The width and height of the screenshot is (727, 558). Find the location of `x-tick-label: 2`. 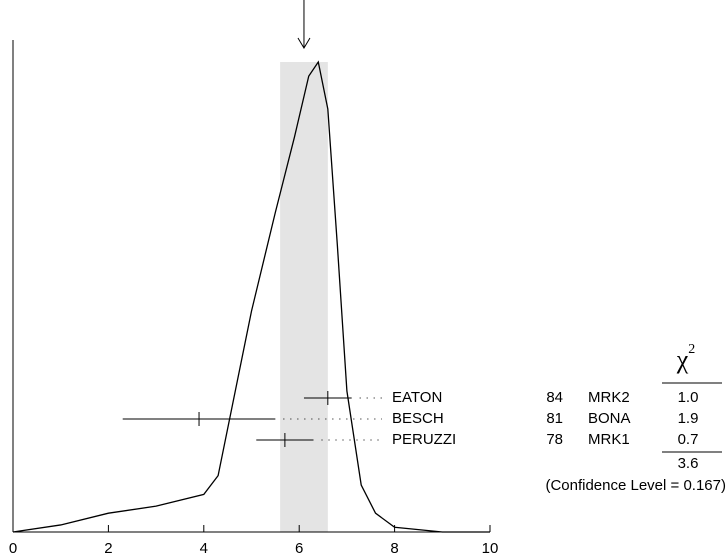

x-tick-label: 2 is located at coordinates (108, 548).